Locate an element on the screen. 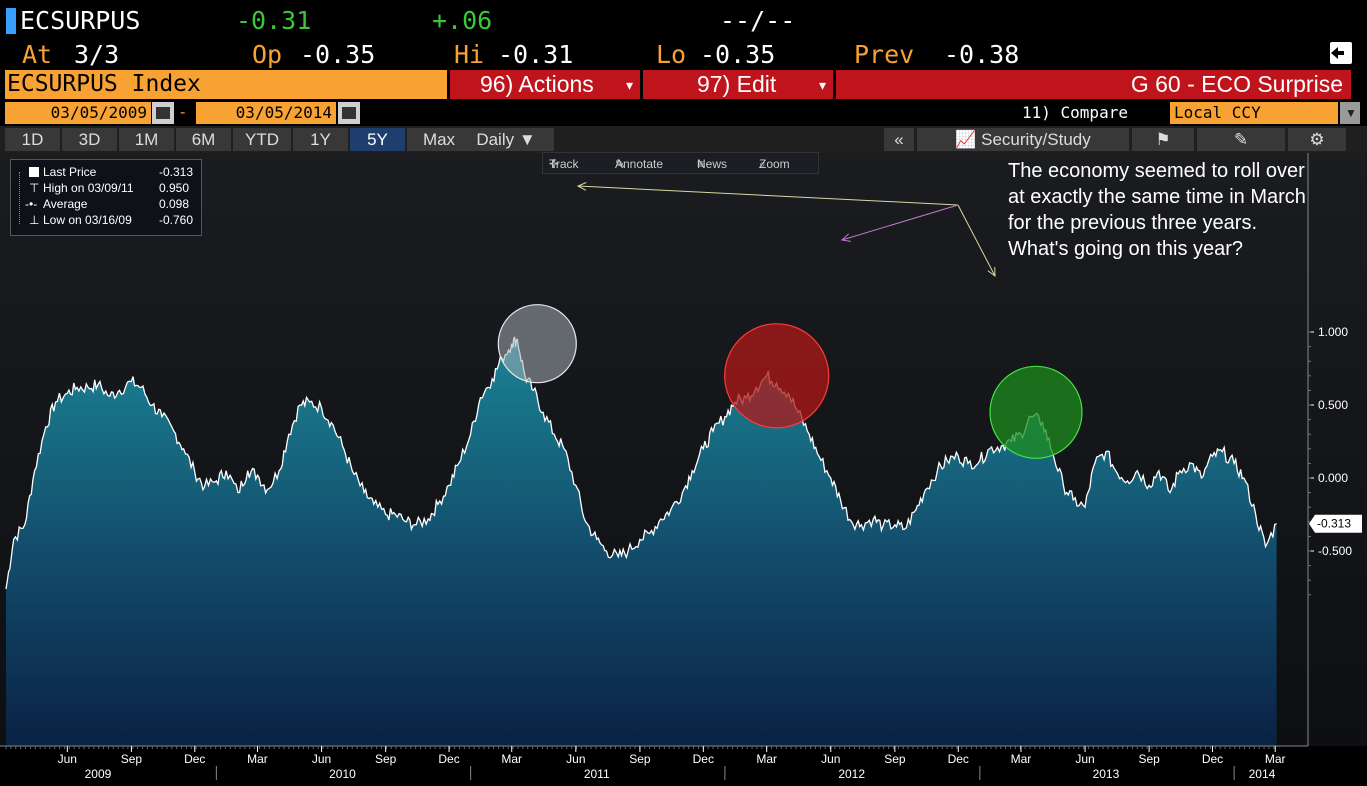 Image resolution: width=1367 pixels, height=786 pixels. x-year-label: 2014 is located at coordinates (1262, 774).